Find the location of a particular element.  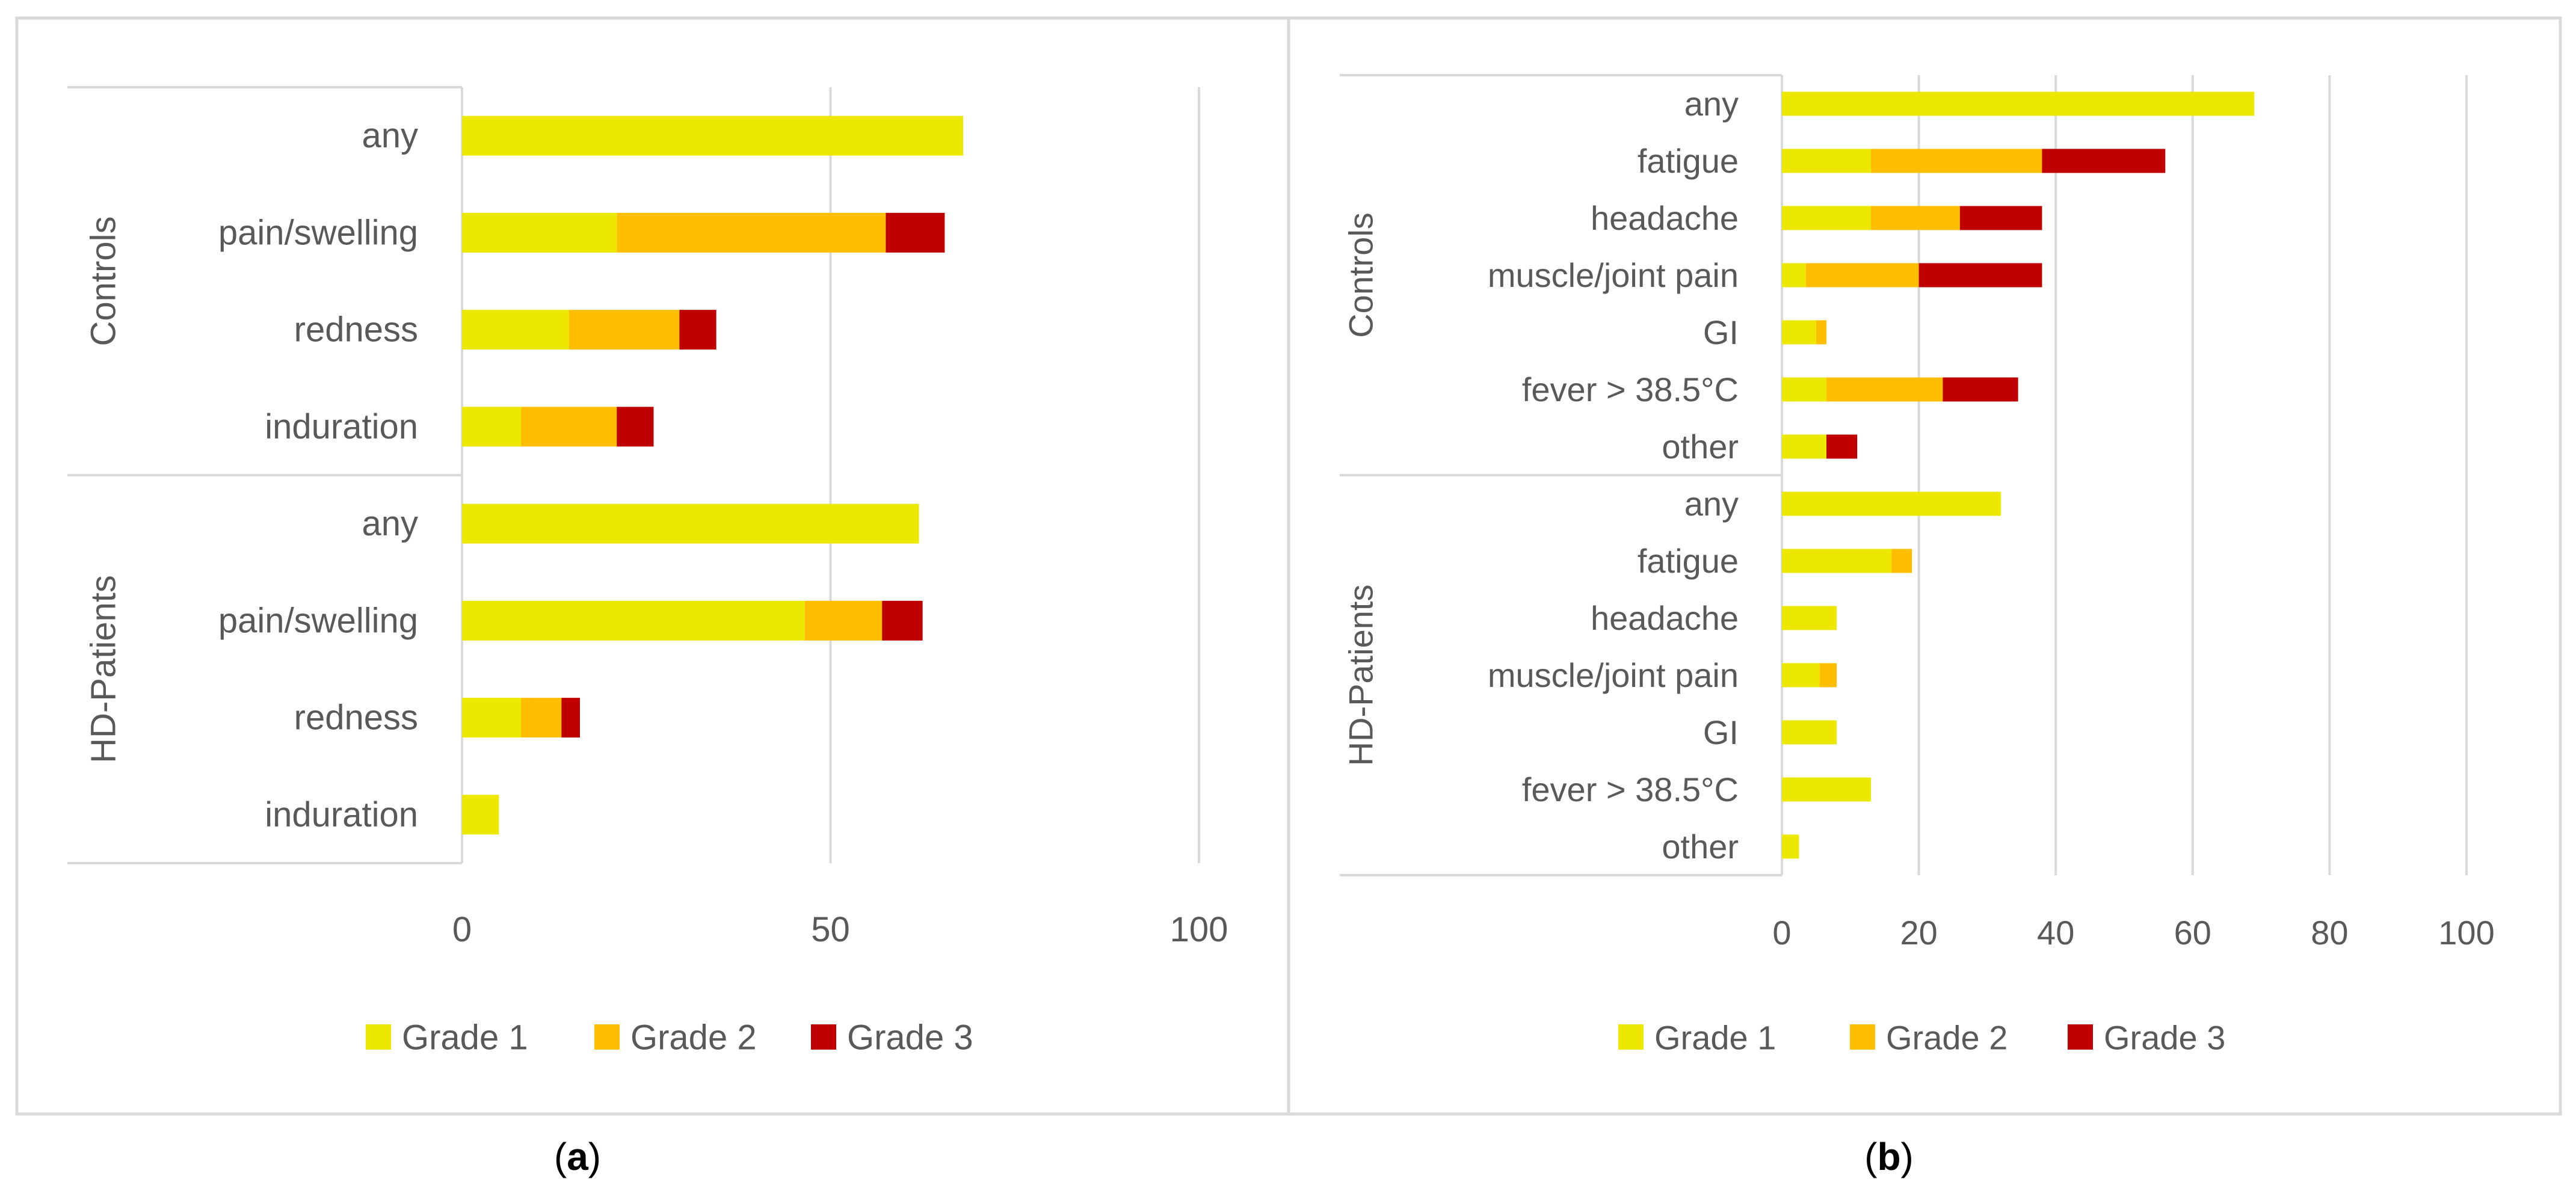

x-tick-label: 50 is located at coordinates (830, 930).